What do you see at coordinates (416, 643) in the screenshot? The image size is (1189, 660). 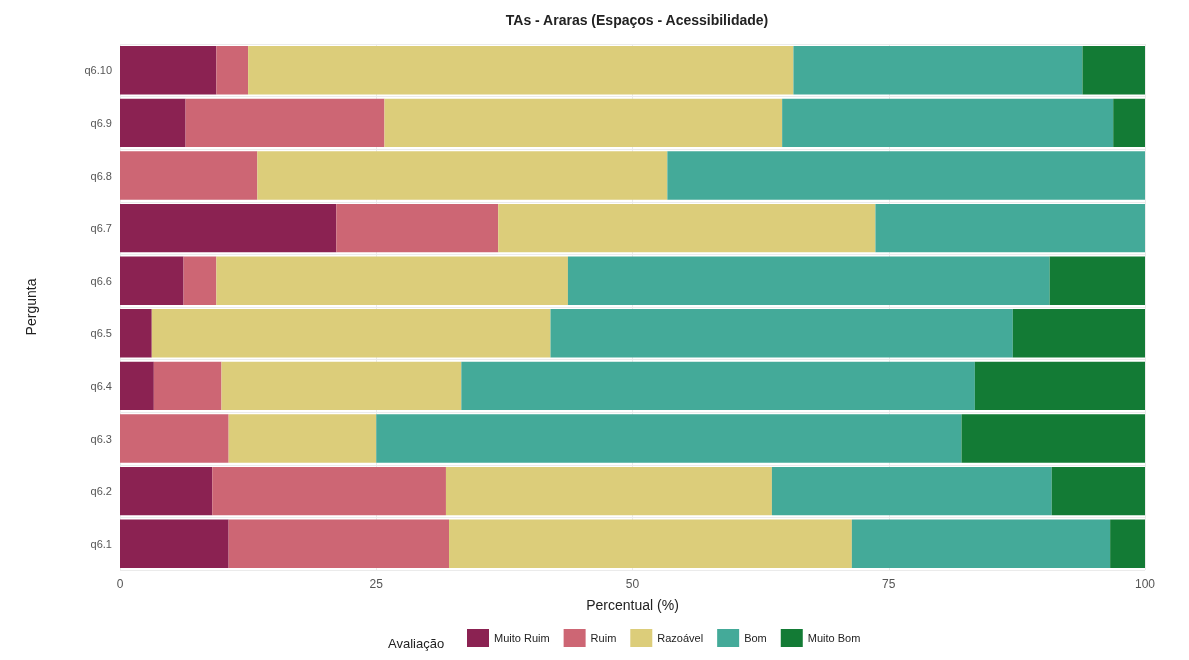 I see `legend-title: Avaliação` at bounding box center [416, 643].